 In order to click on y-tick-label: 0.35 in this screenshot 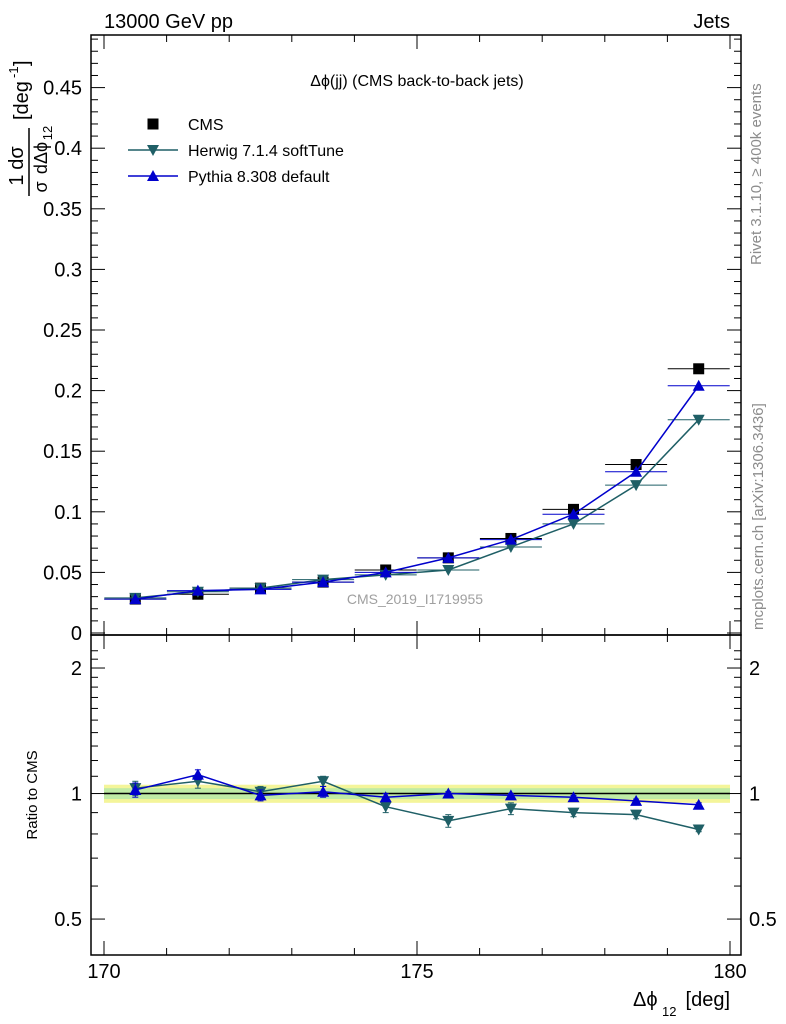, I will do `click(62, 210)`.